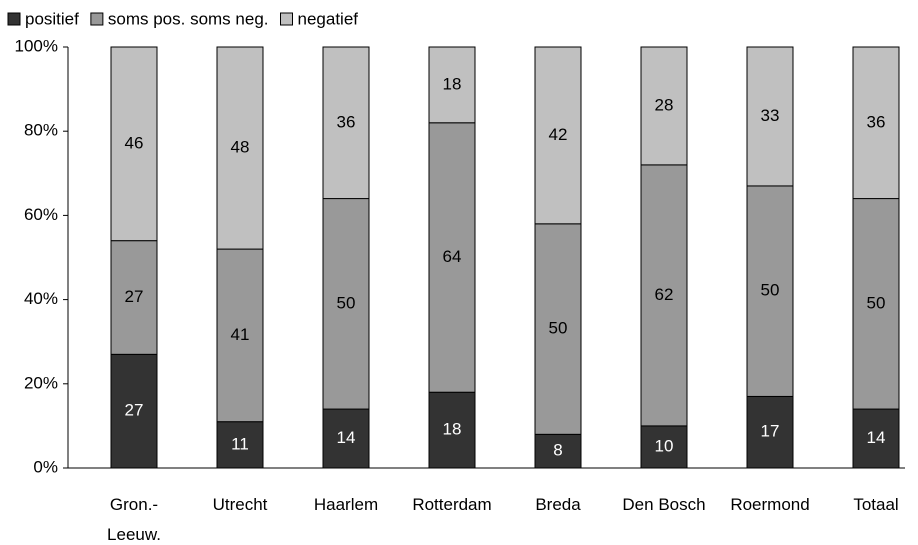 The height and width of the screenshot is (545, 918). Describe the element at coordinates (346, 504) in the screenshot. I see `x-tick-label: Haarlem` at that location.